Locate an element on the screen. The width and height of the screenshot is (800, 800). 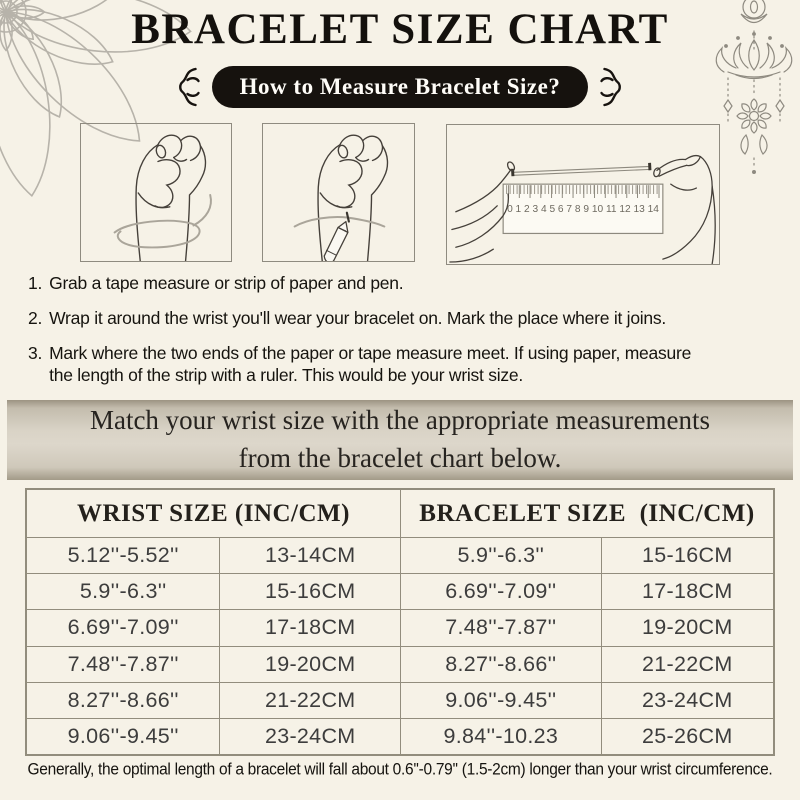
step-number: 2. is located at coordinates (35, 317).